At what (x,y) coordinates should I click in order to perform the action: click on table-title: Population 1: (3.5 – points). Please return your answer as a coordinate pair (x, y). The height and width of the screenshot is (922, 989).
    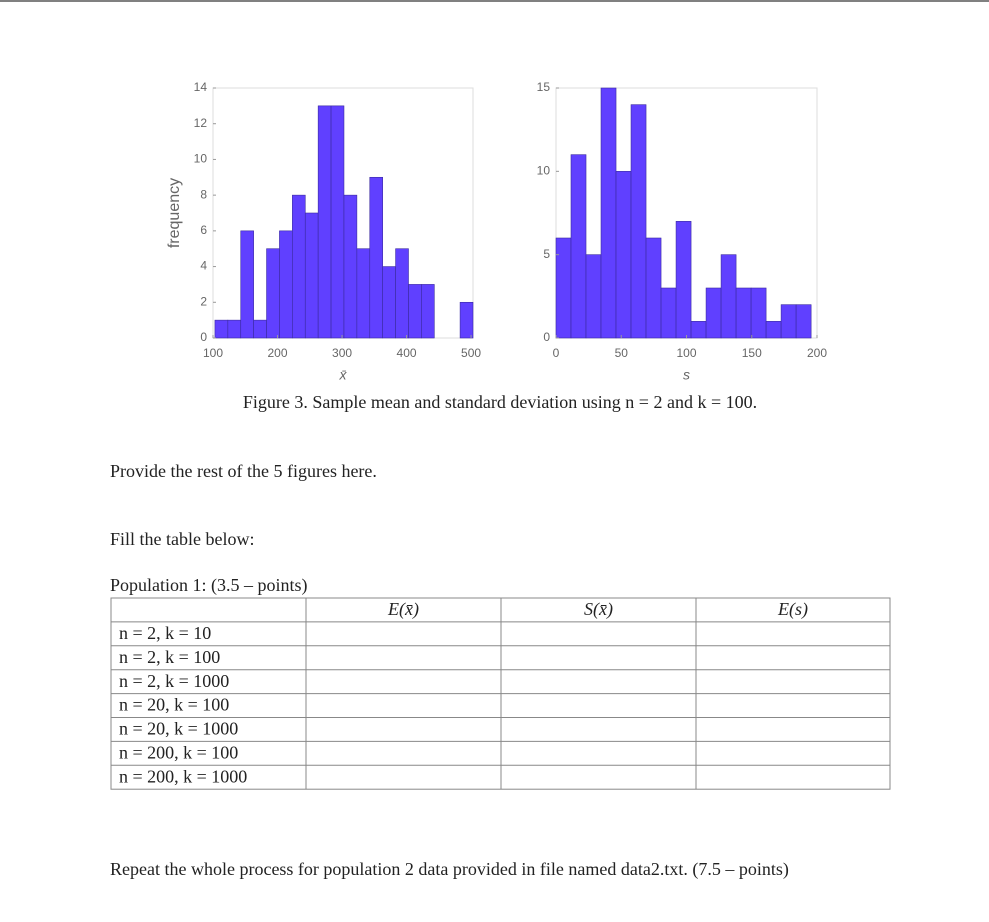
    Looking at the image, I should click on (209, 585).